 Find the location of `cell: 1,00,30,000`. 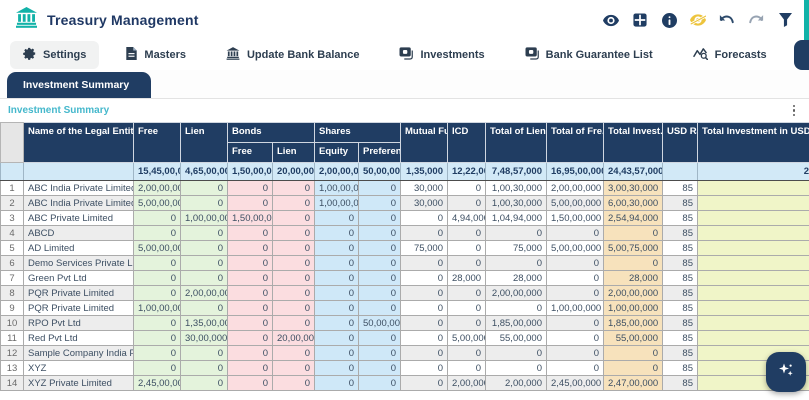

cell: 1,00,30,000 is located at coordinates (516, 188).